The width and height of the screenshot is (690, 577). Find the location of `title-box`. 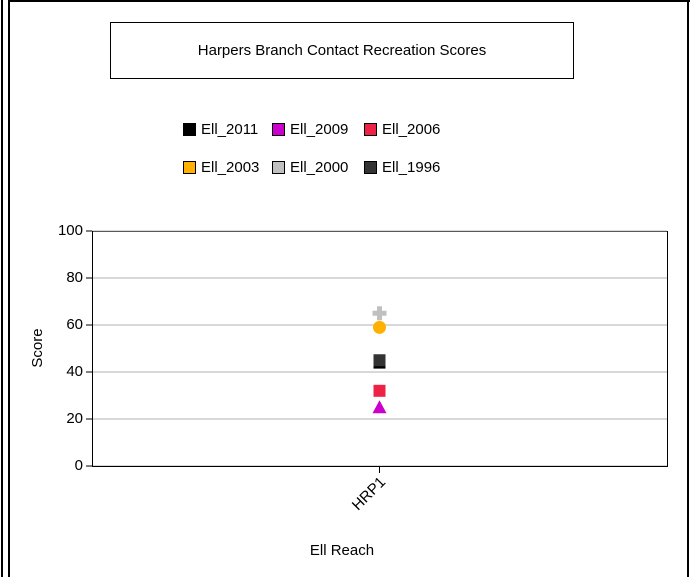

title-box is located at coordinates (342, 50).